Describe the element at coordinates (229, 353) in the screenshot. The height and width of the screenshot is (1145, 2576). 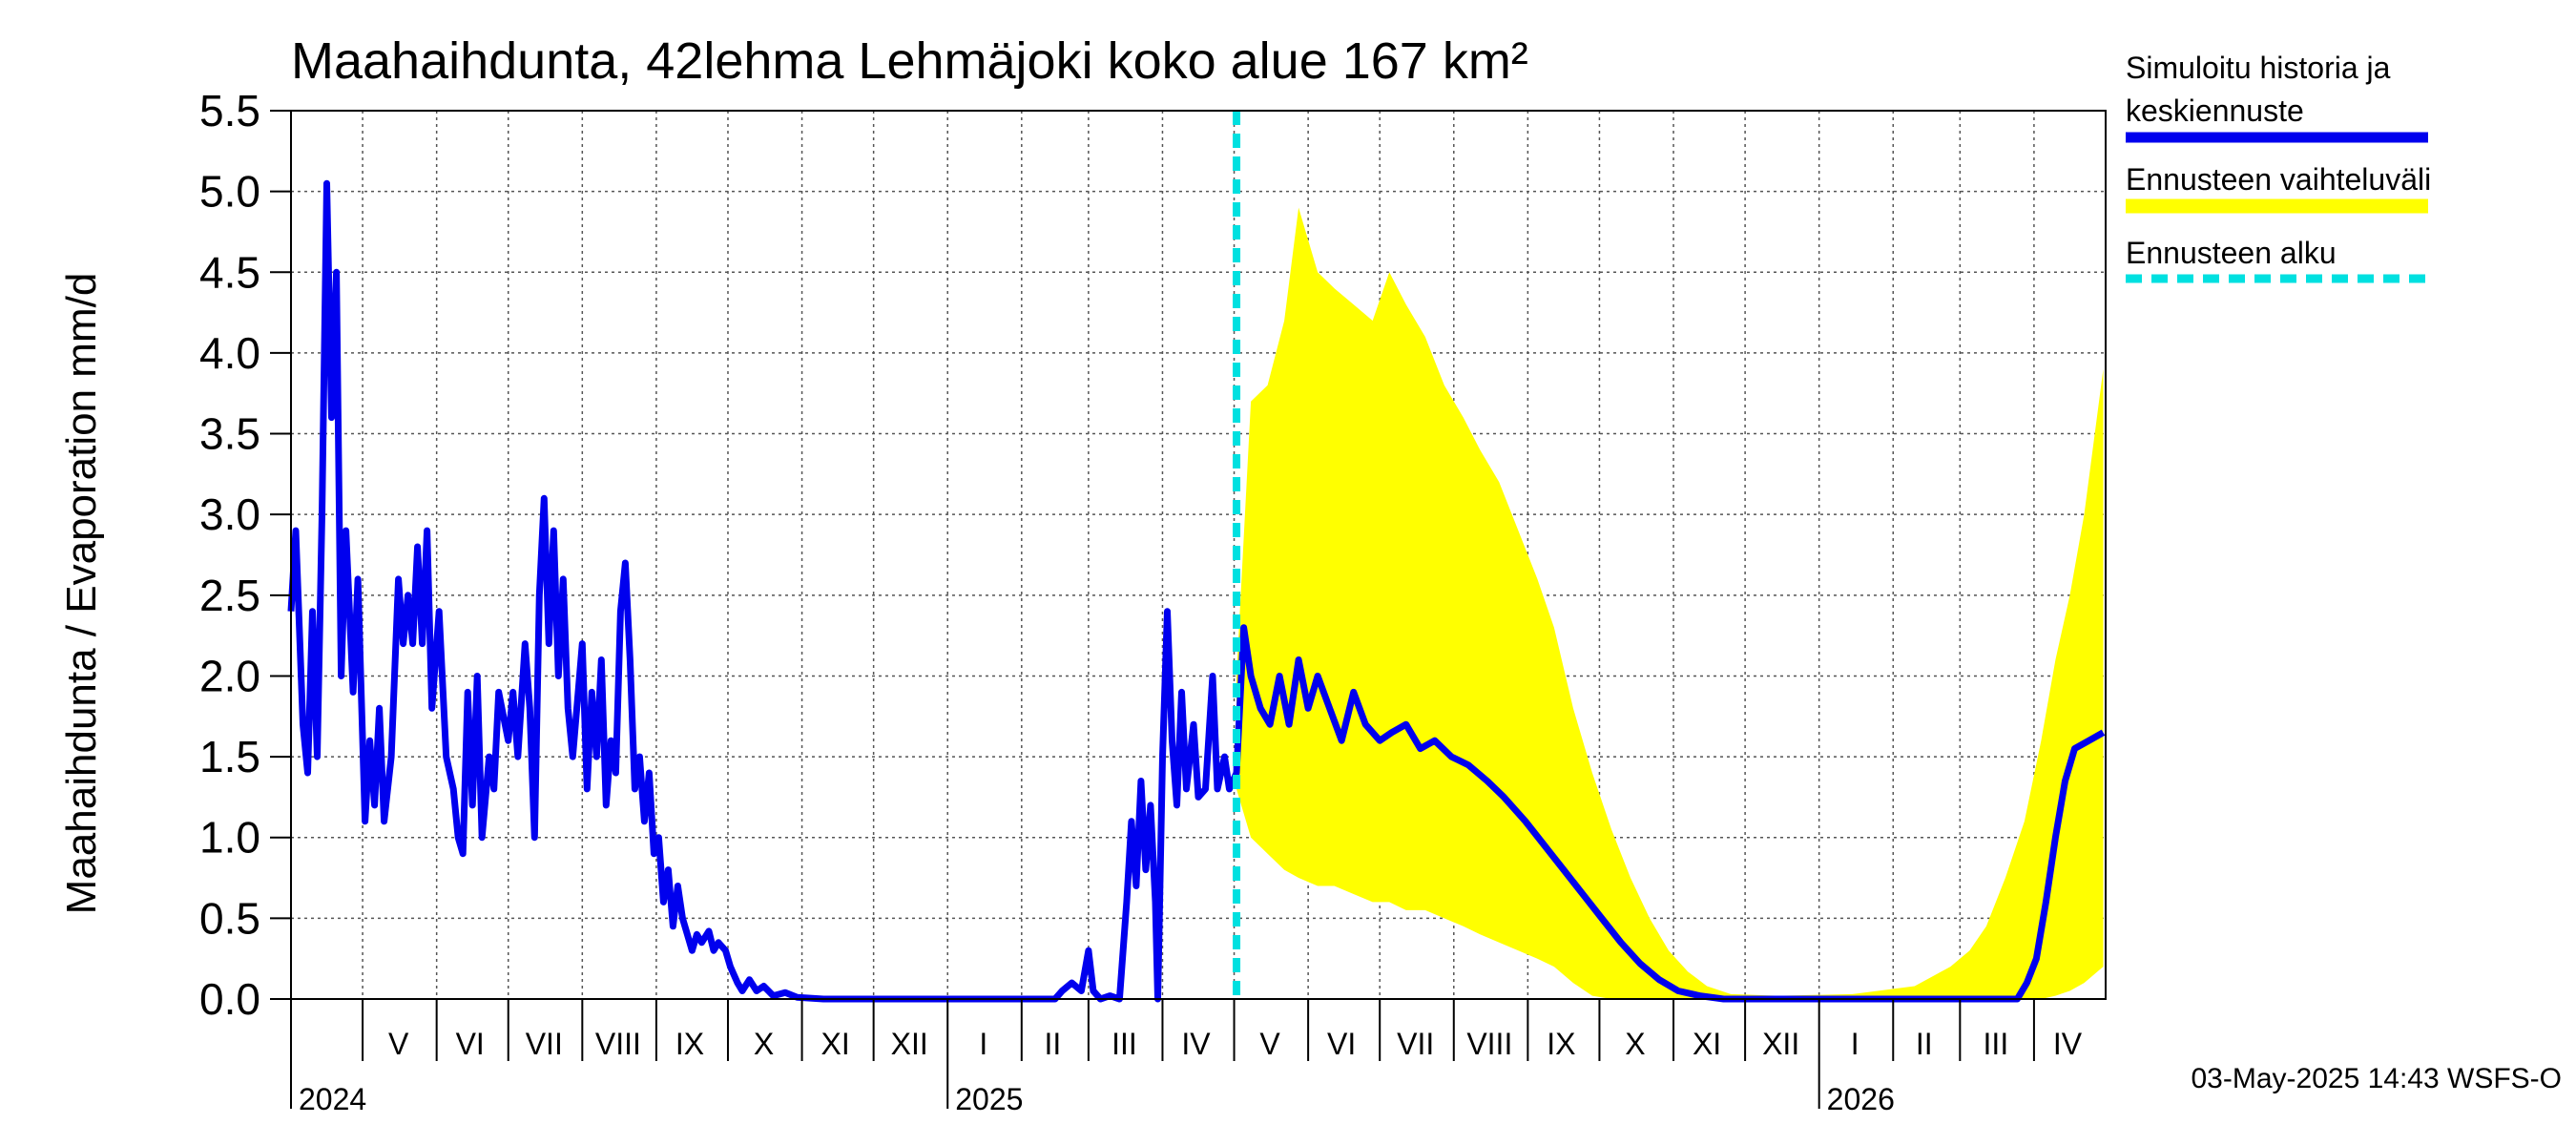
I see `y-tick-label: 4.0` at that location.